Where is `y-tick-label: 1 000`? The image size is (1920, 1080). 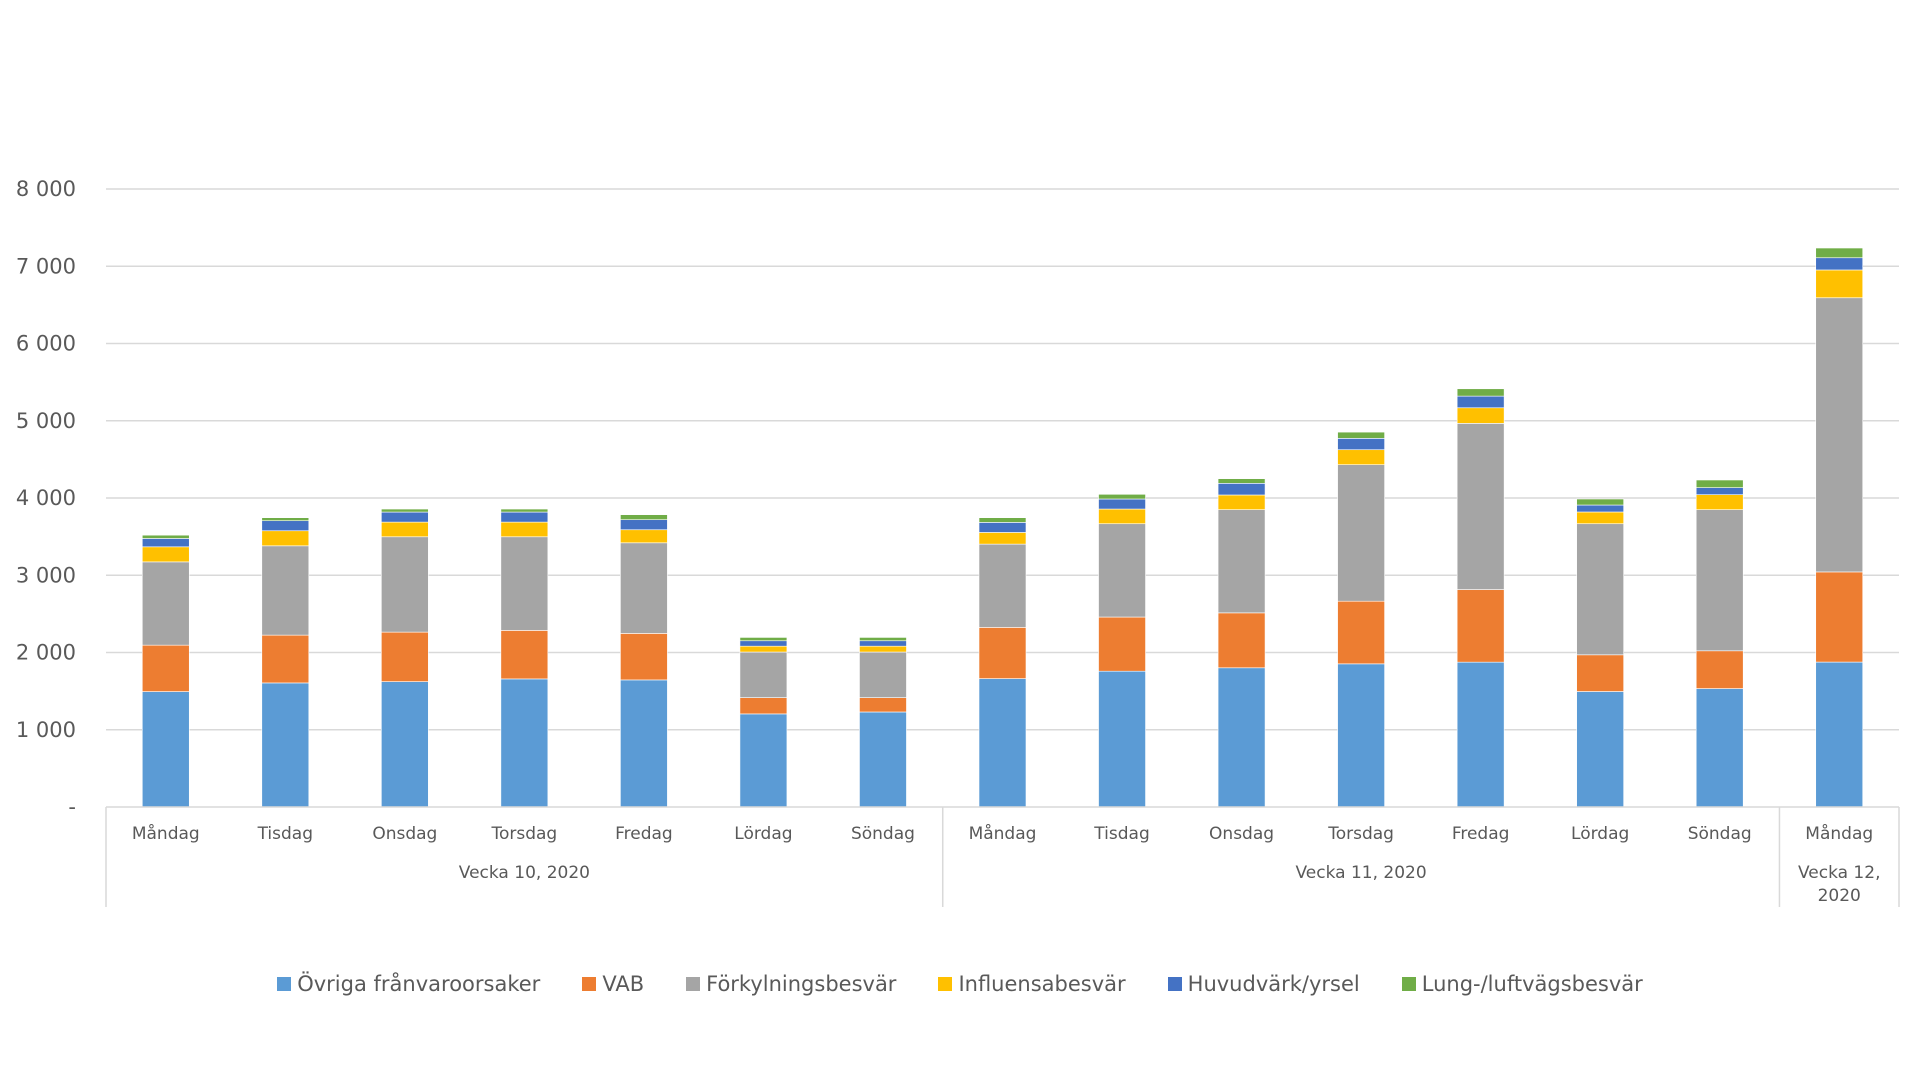
y-tick-label: 1 000 is located at coordinates (46, 730).